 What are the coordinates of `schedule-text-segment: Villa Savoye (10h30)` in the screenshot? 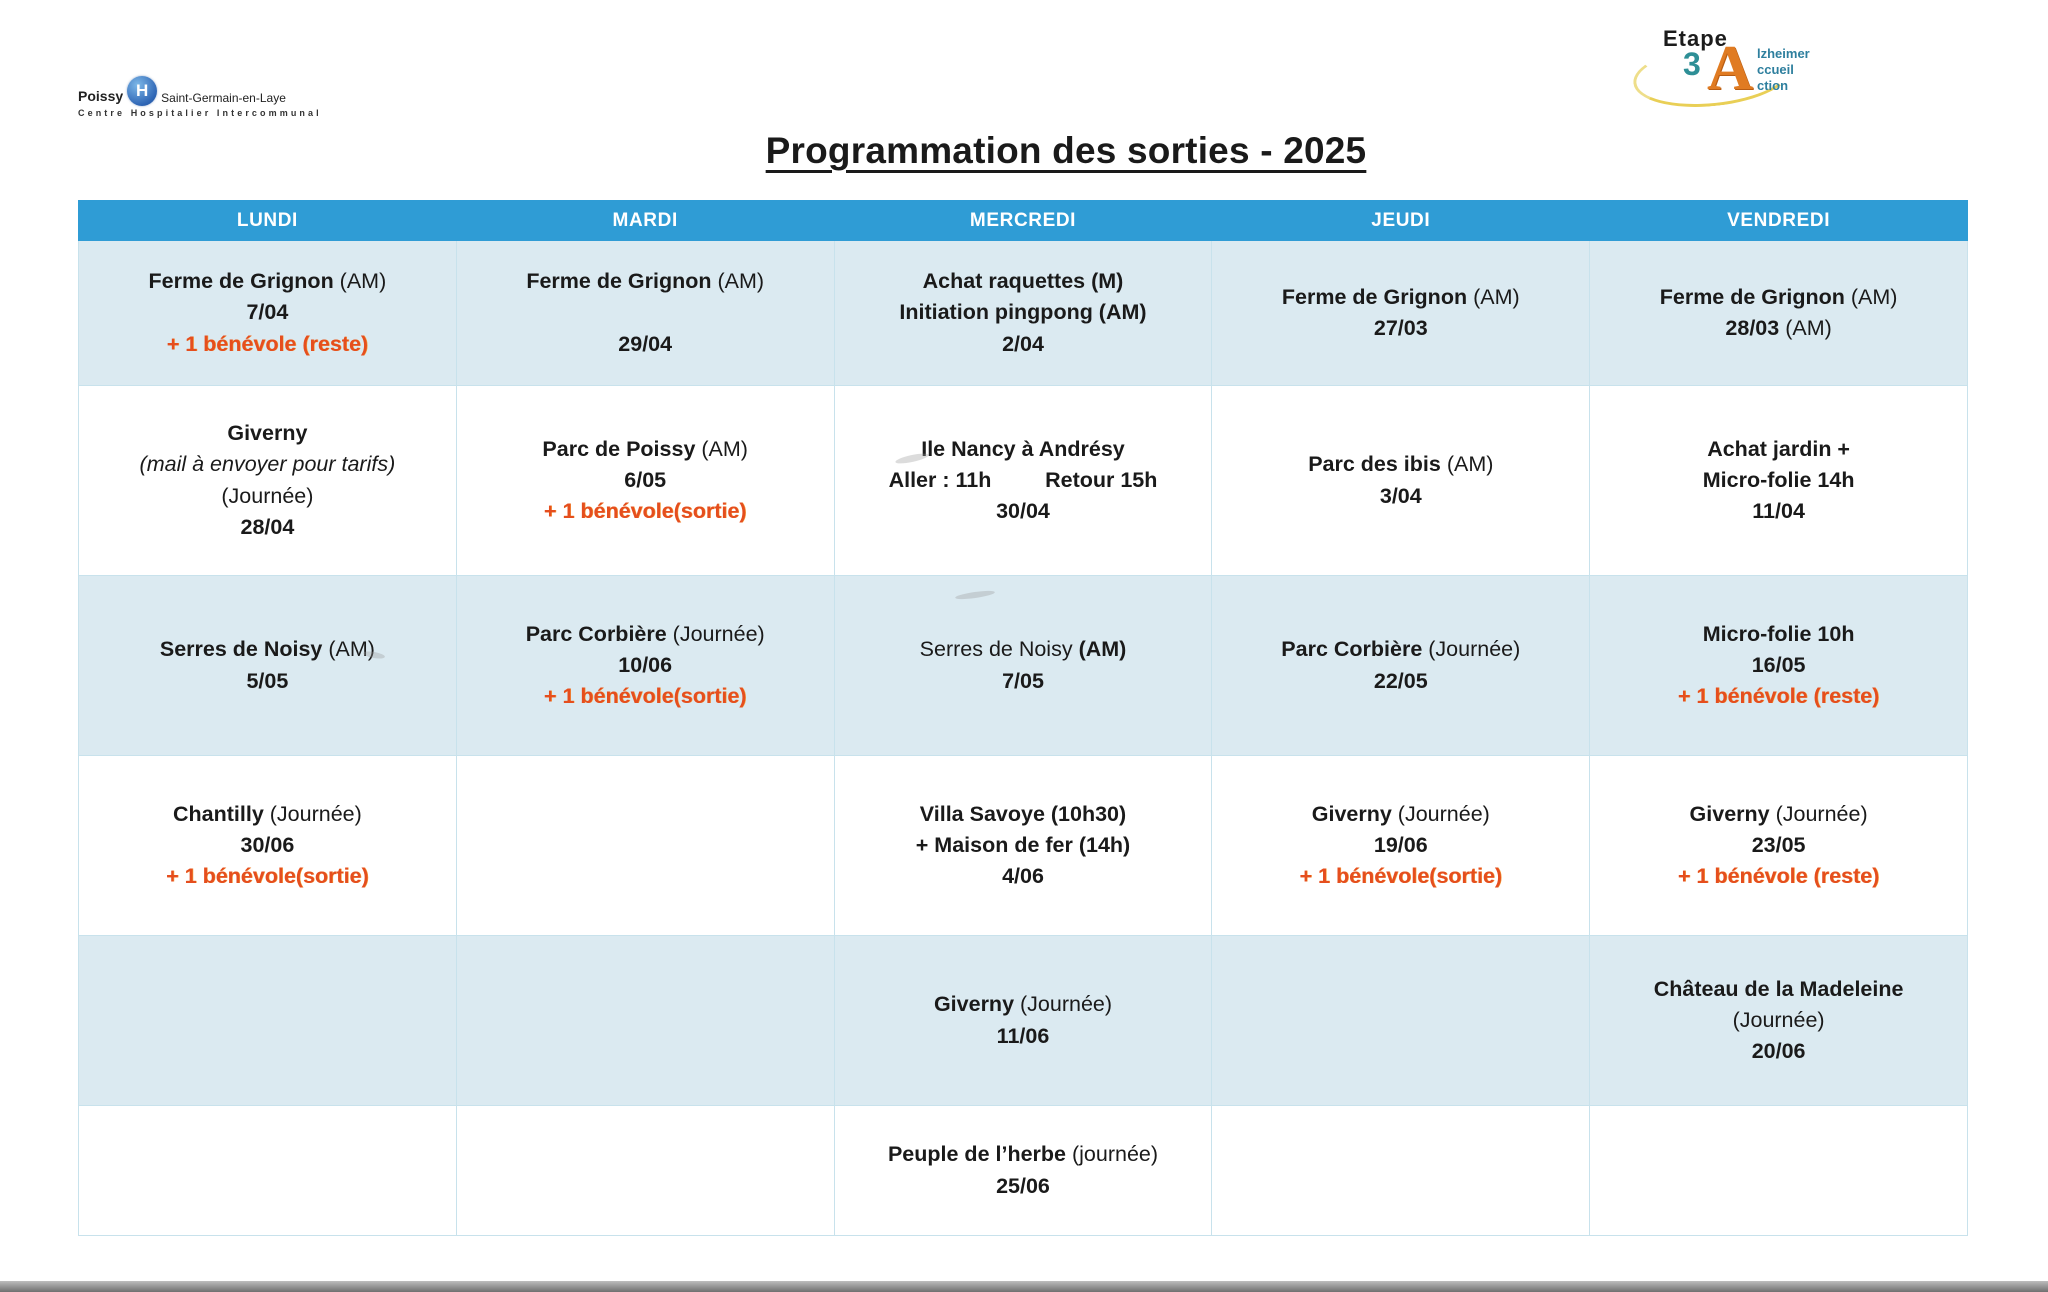 It's located at (1023, 813).